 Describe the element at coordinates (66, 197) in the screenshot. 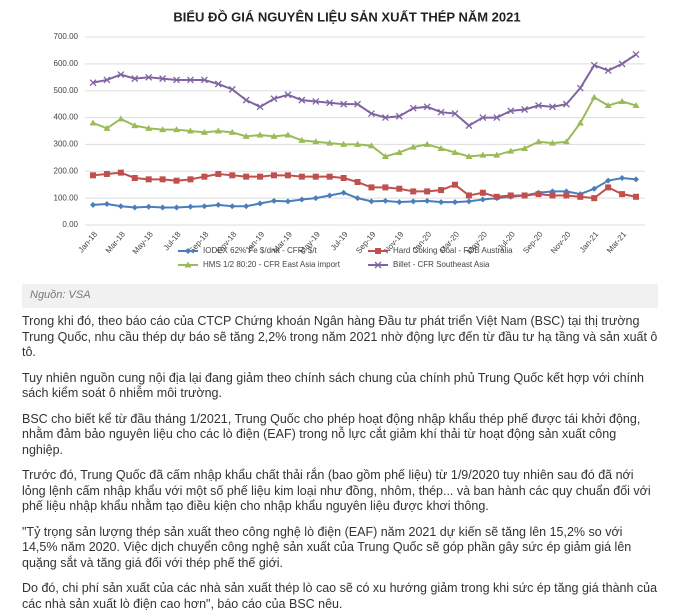

I see `y-tick-label: 100.00` at that location.